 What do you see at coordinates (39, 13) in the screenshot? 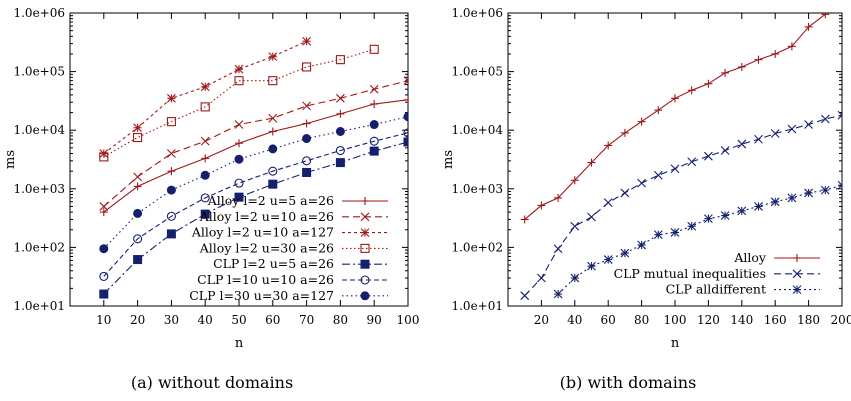
I see `y-tick-label: 1.0e+06` at bounding box center [39, 13].